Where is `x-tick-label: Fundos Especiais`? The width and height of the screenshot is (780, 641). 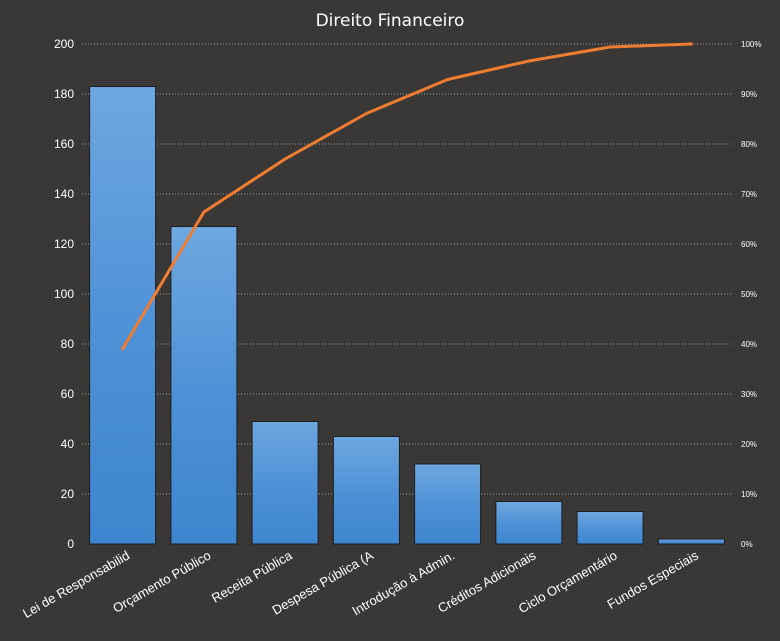
x-tick-label: Fundos Especiais is located at coordinates (652, 579).